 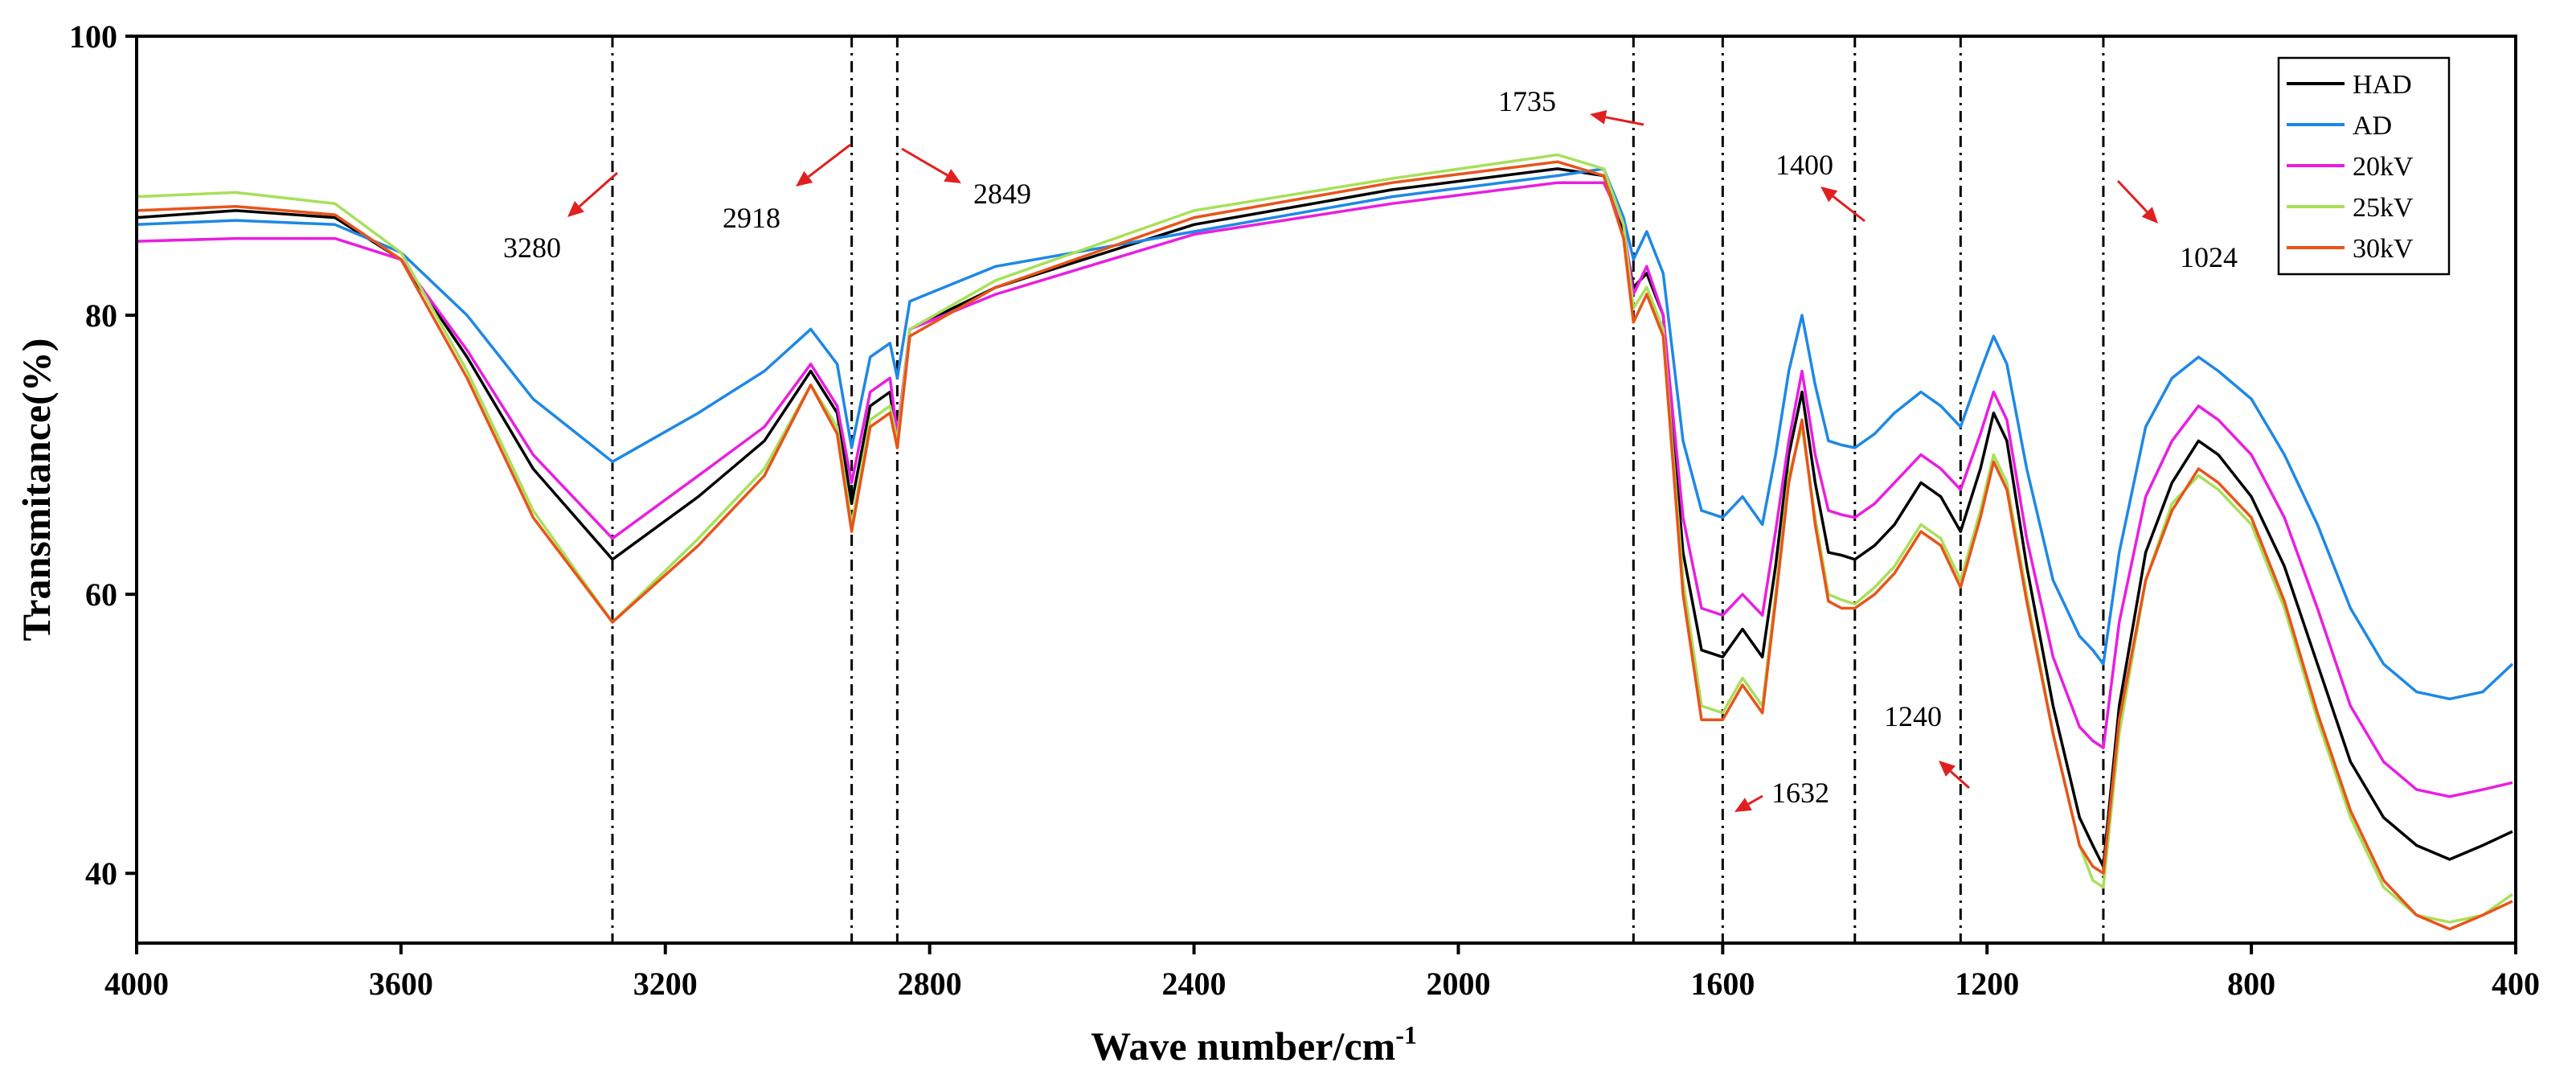 I want to click on x-tick-label-3600: 3600, so click(x=401, y=984).